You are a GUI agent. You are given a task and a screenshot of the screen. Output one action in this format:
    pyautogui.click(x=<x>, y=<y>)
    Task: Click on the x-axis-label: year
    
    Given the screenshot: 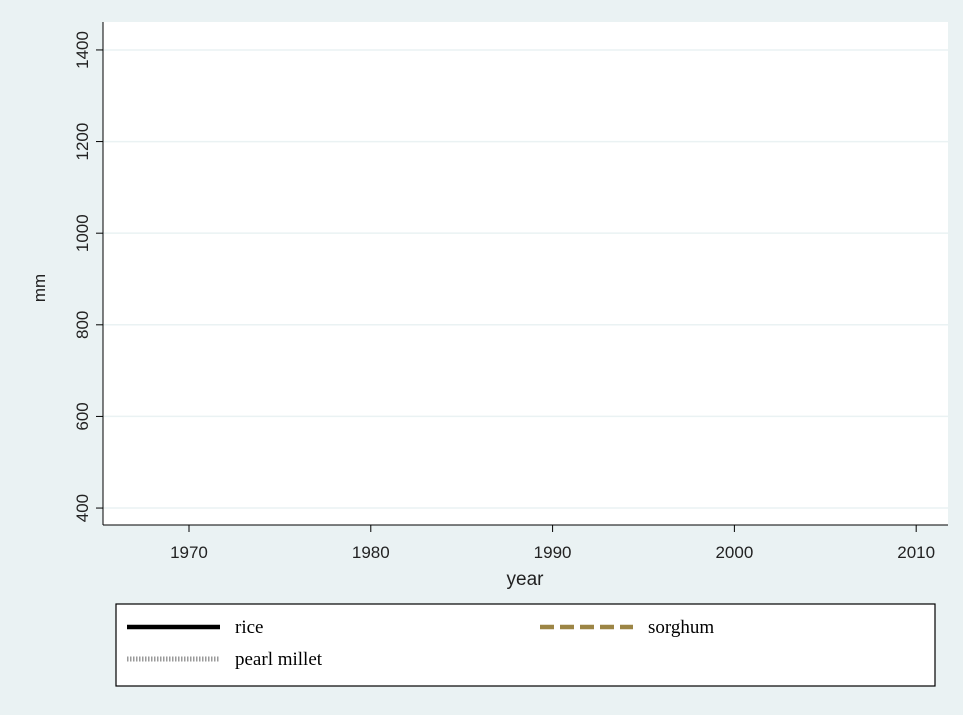 What is the action you would take?
    pyautogui.click(x=526, y=579)
    